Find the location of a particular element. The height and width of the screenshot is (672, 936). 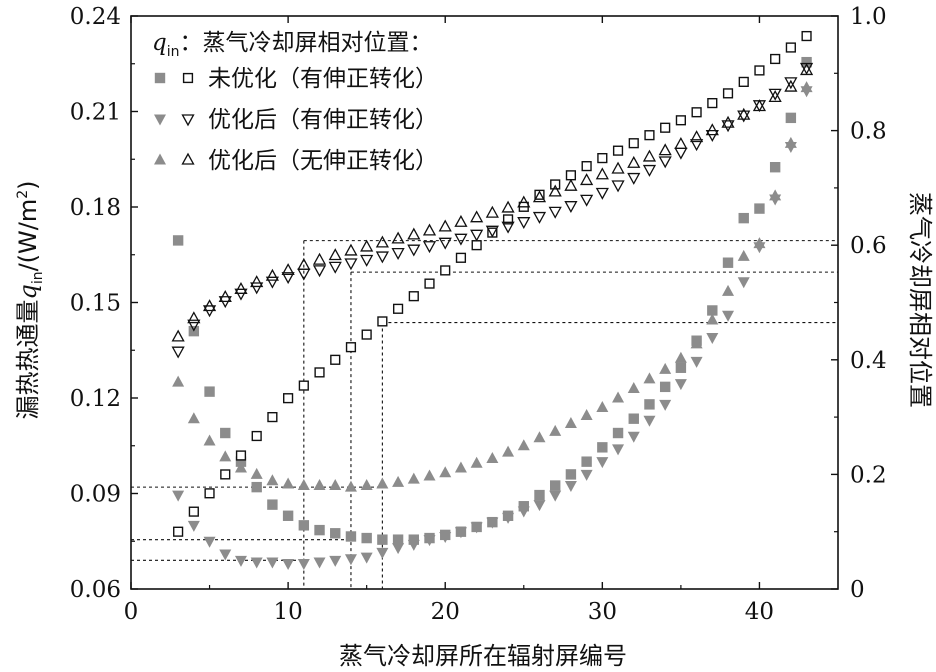

legend-marker-hollow is located at coordinates (188, 120).